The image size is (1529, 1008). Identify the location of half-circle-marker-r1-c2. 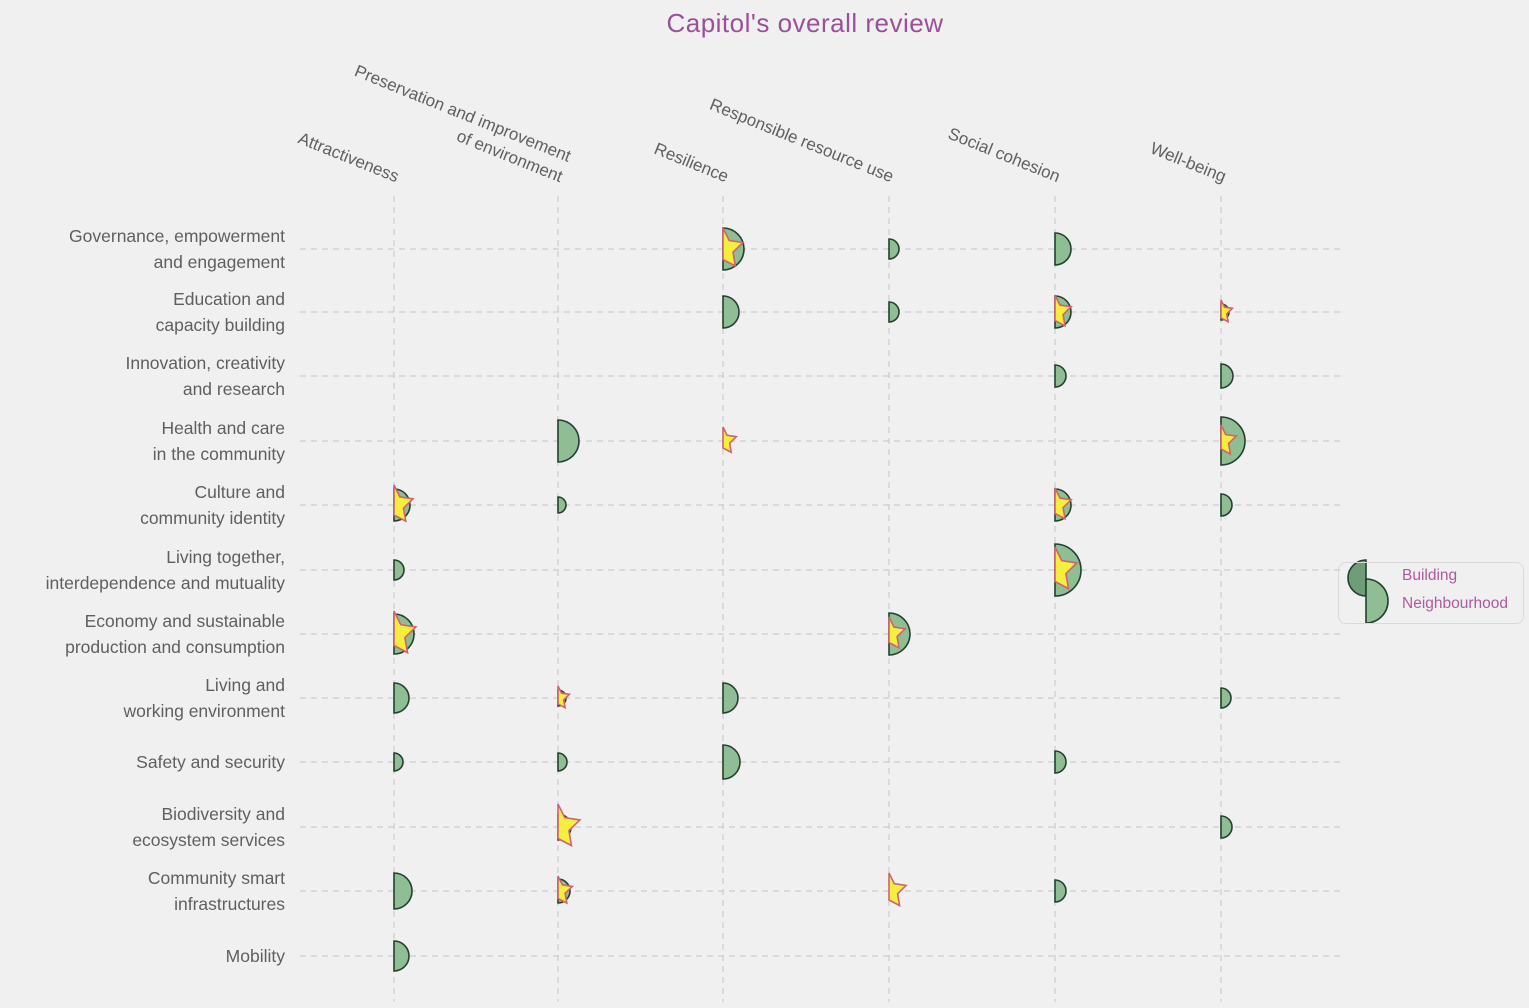
(731, 312).